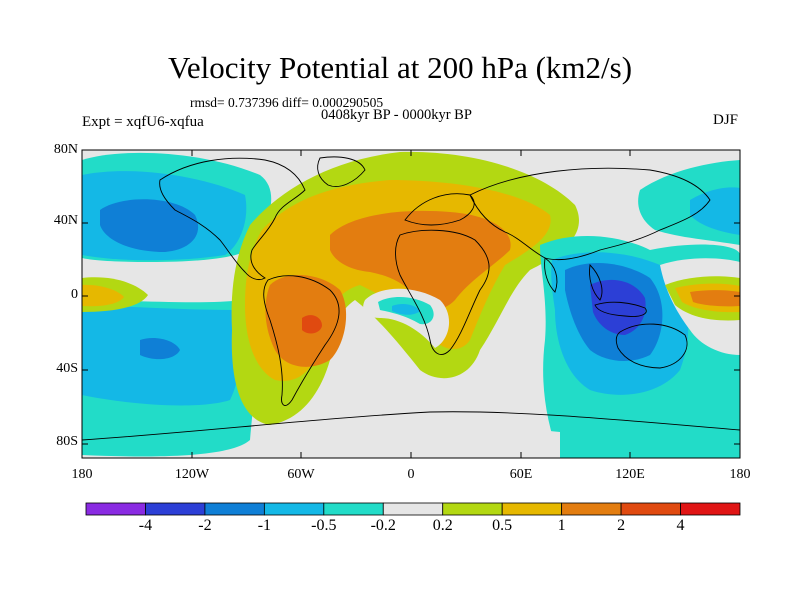  Describe the element at coordinates (341, 171) in the screenshot. I see `coast-greenland` at that location.